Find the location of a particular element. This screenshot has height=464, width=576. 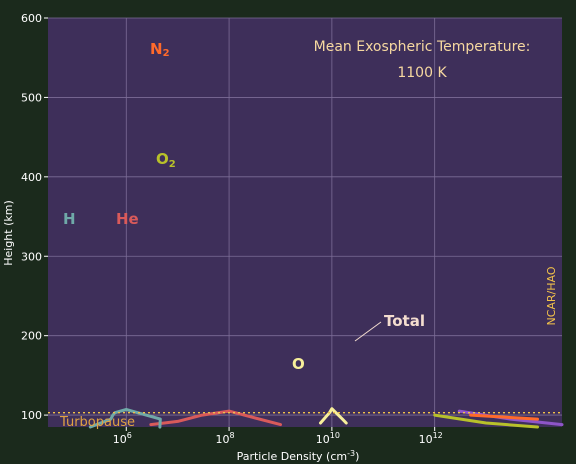

x-axis-ticks: 10⁶ 10⁸ 10¹⁰ 10¹² is located at coordinates (278, 436).